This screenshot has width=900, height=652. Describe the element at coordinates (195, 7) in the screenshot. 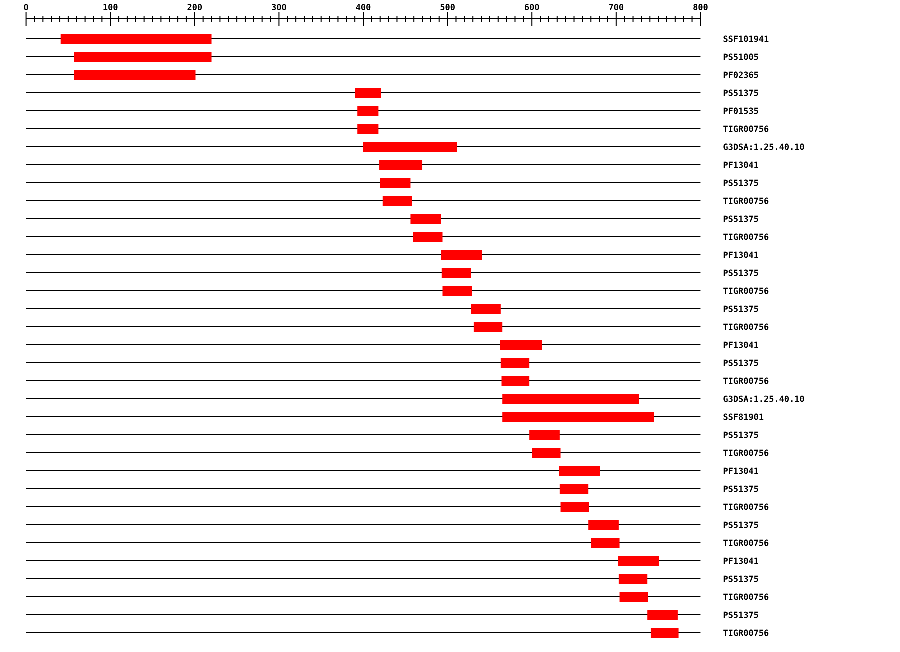

I see `x-tick-label: 200` at that location.